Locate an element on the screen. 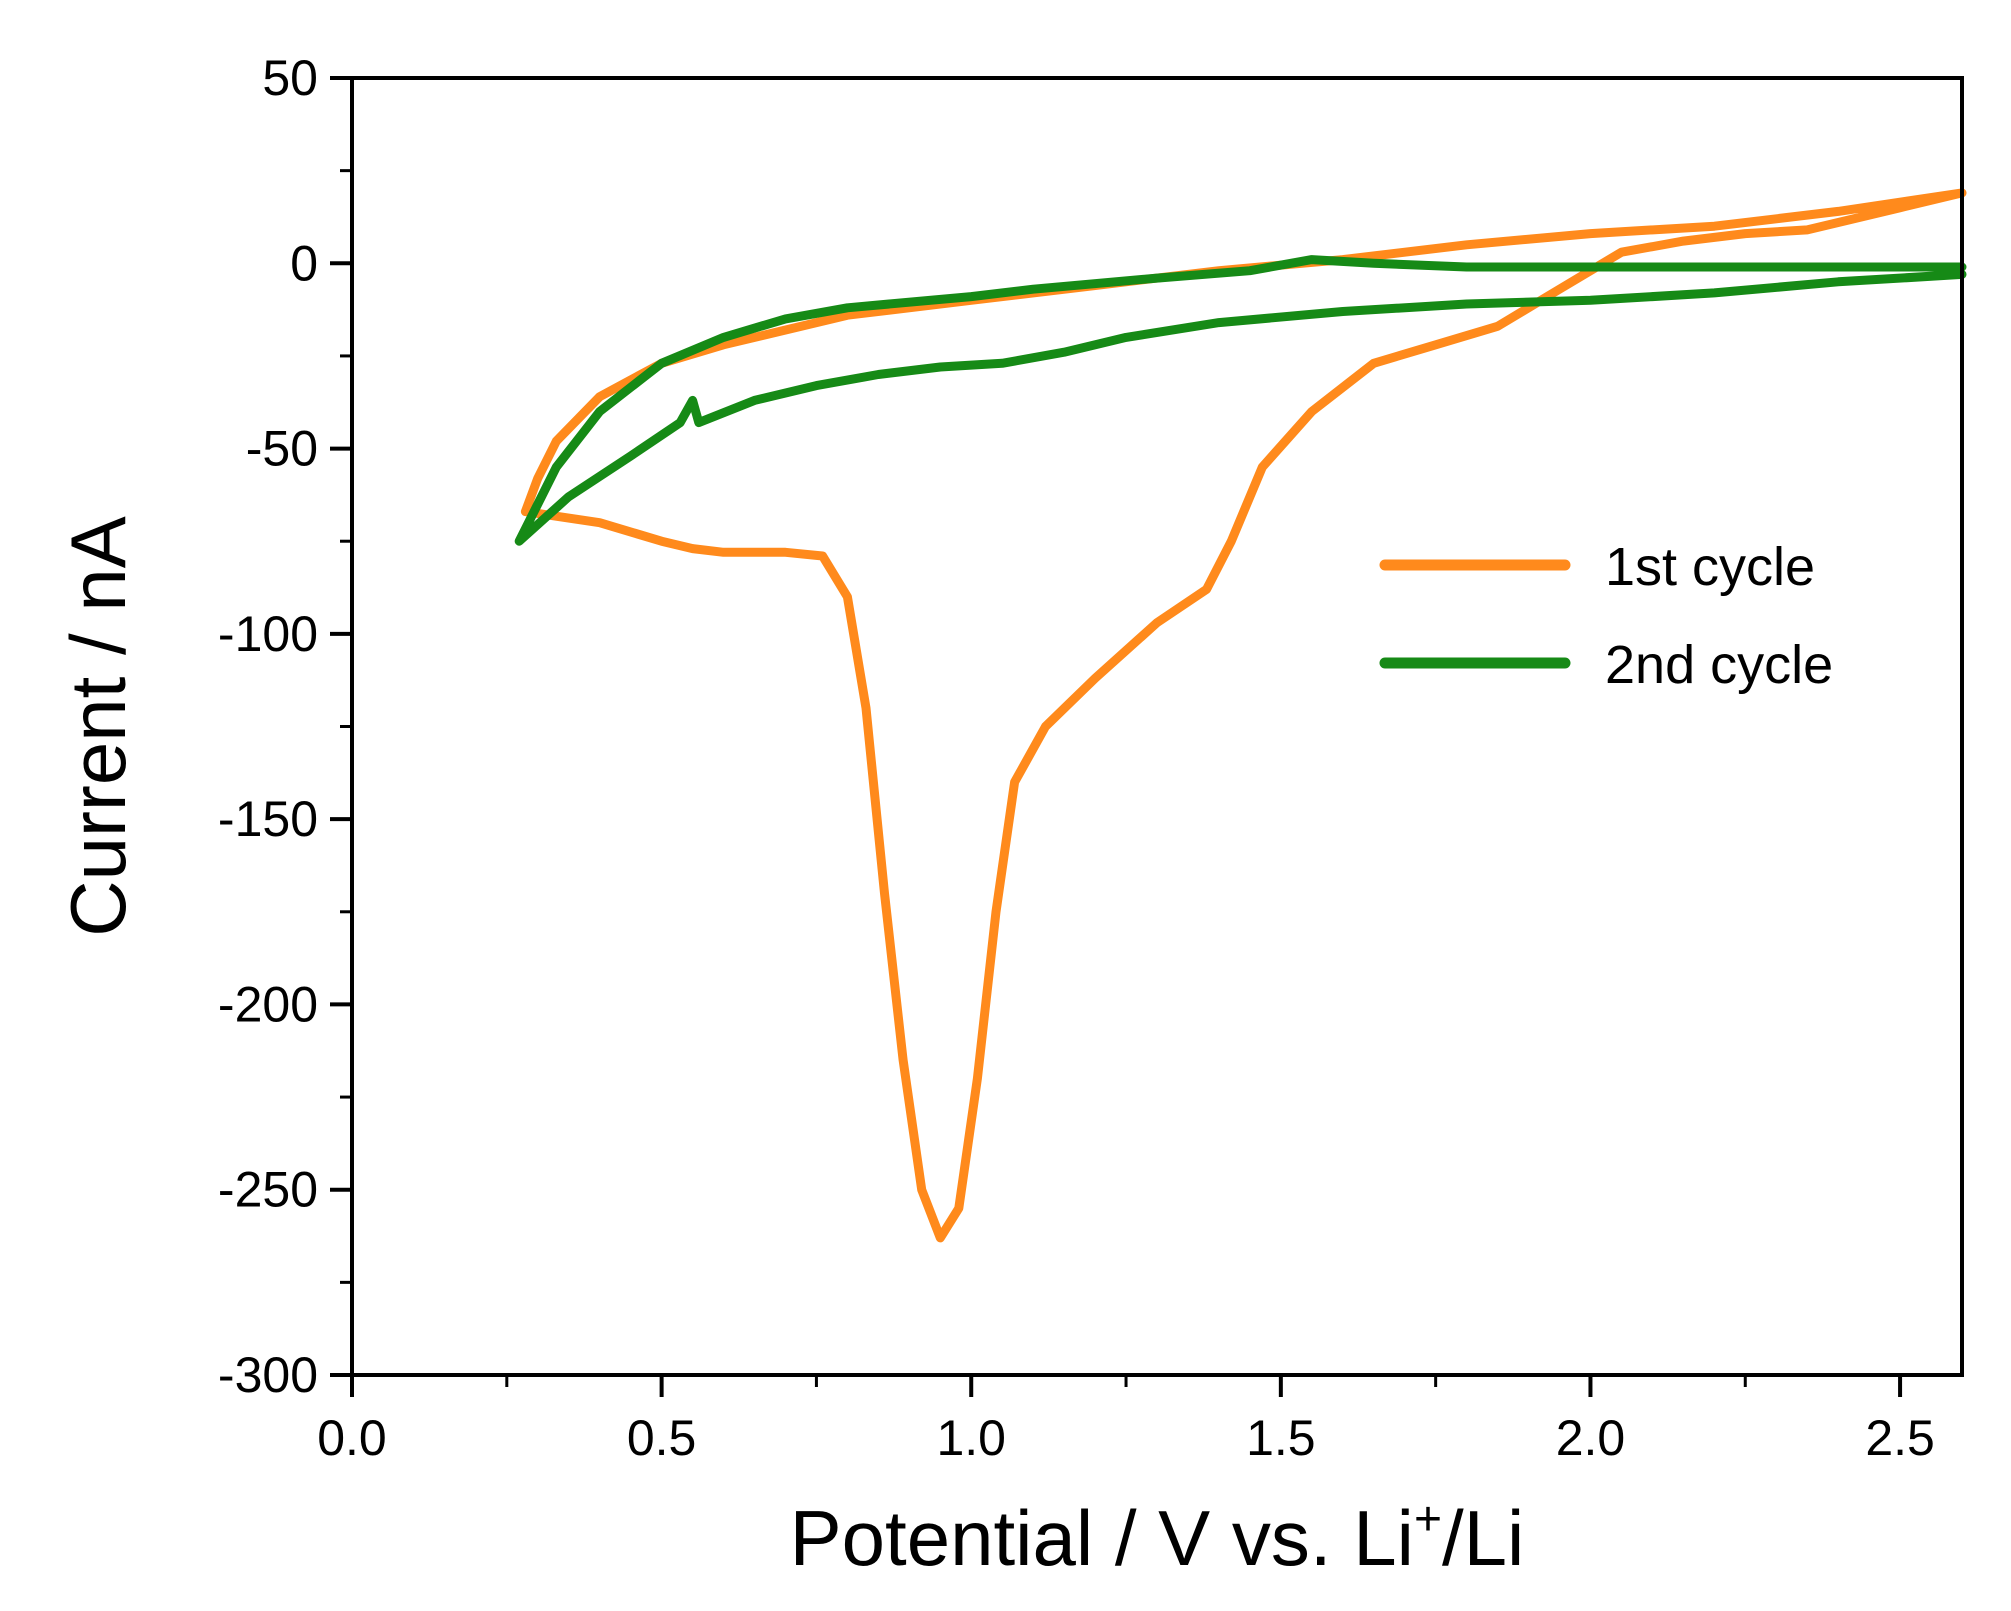 This screenshot has width=2011, height=1611. x-axis-title-main: Potential / V vs. Li is located at coordinates (1102, 1538).